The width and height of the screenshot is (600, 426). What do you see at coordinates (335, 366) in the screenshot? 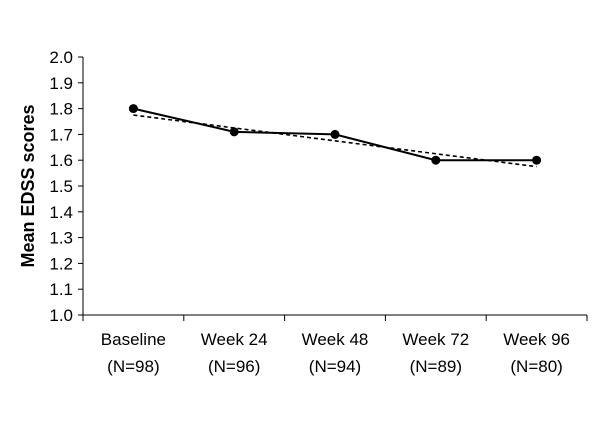
I see `x-category-count: (N=94)` at bounding box center [335, 366].